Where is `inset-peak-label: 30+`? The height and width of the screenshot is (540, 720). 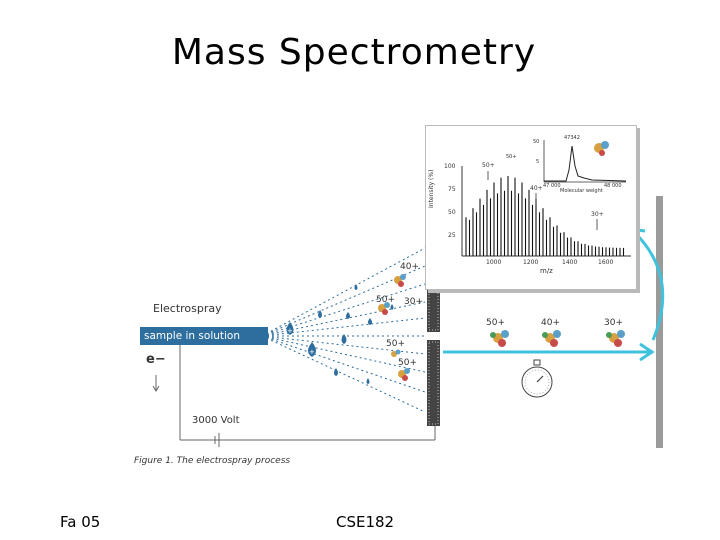 inset-peak-label: 30+ is located at coordinates (597, 214).